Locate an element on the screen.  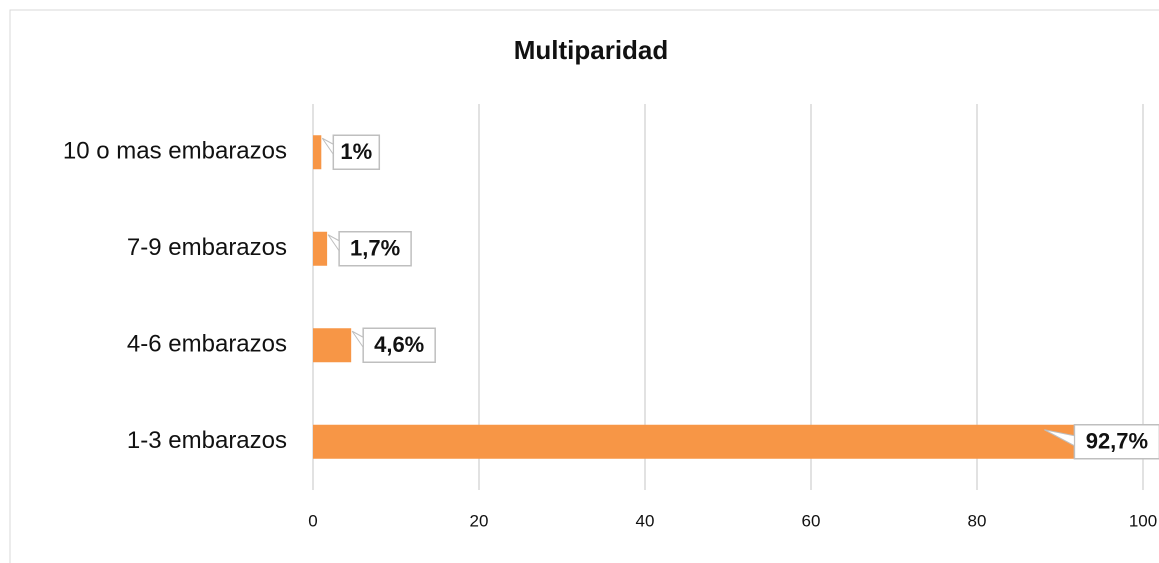
x-tick-label: 40 is located at coordinates (645, 520).